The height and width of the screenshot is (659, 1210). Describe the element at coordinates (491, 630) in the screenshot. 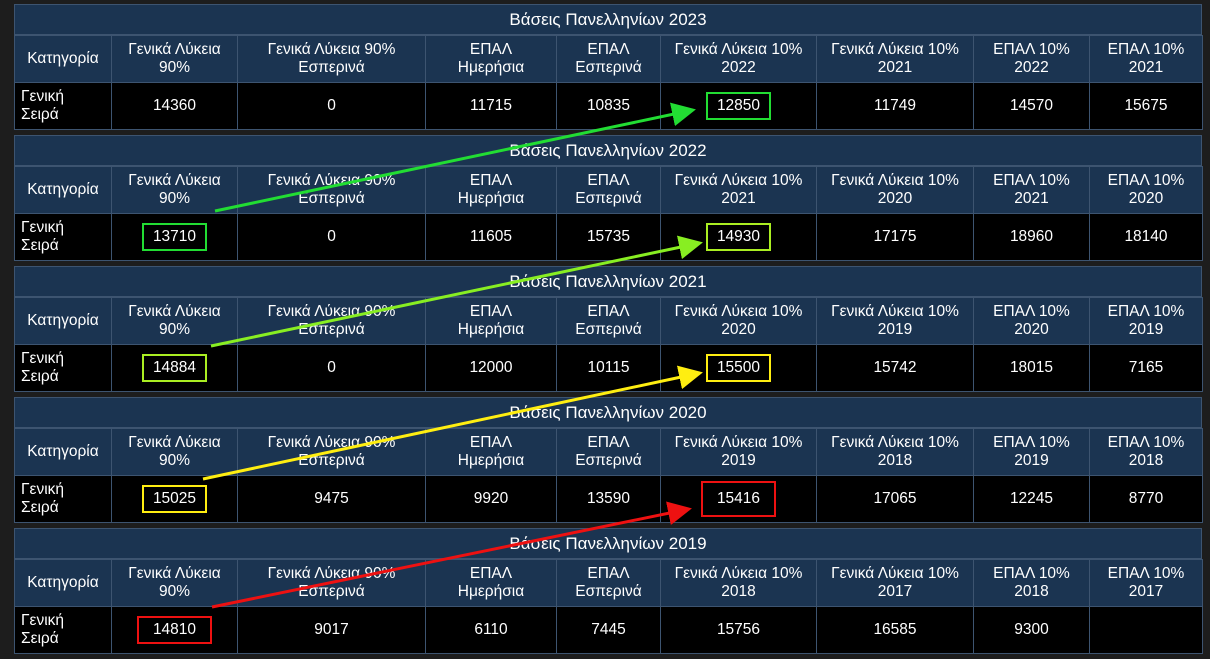

I see `cell-value: 6110` at that location.